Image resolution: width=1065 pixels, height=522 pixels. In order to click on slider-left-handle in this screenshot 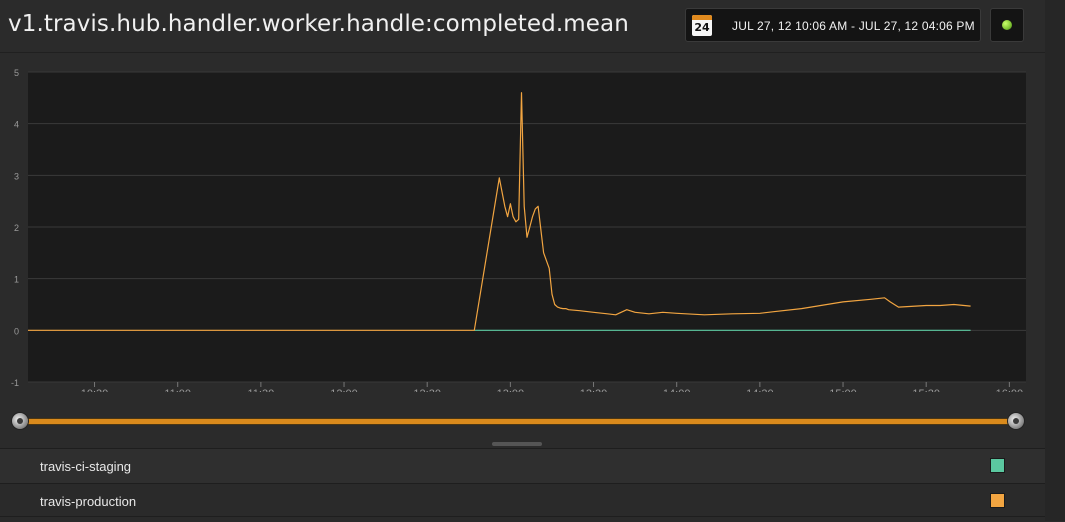, I will do `click(20, 421)`.